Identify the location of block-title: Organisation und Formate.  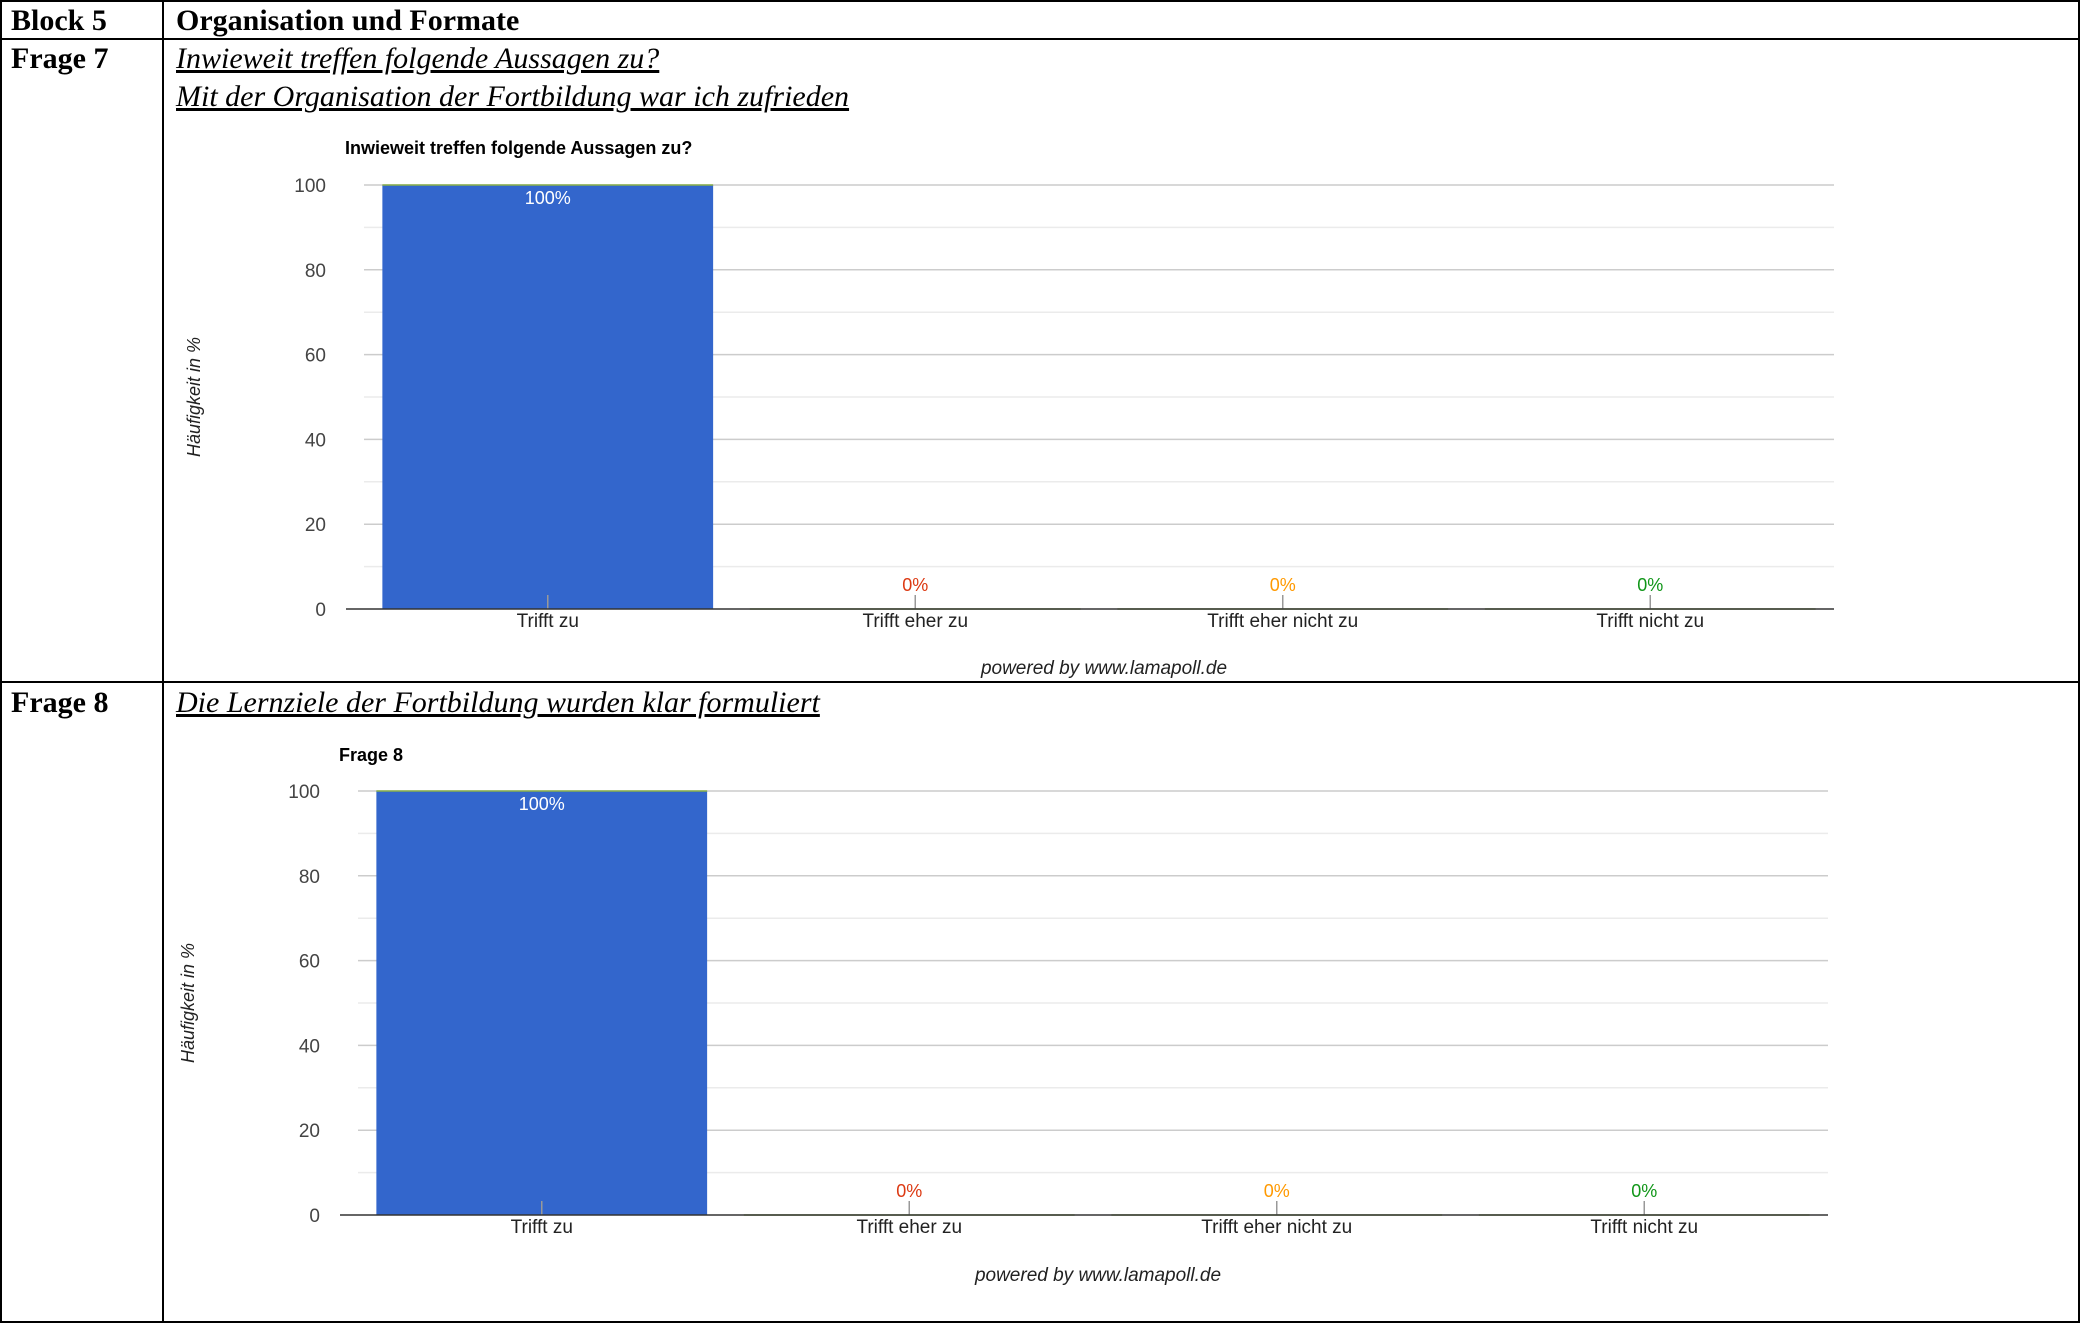
(347, 20).